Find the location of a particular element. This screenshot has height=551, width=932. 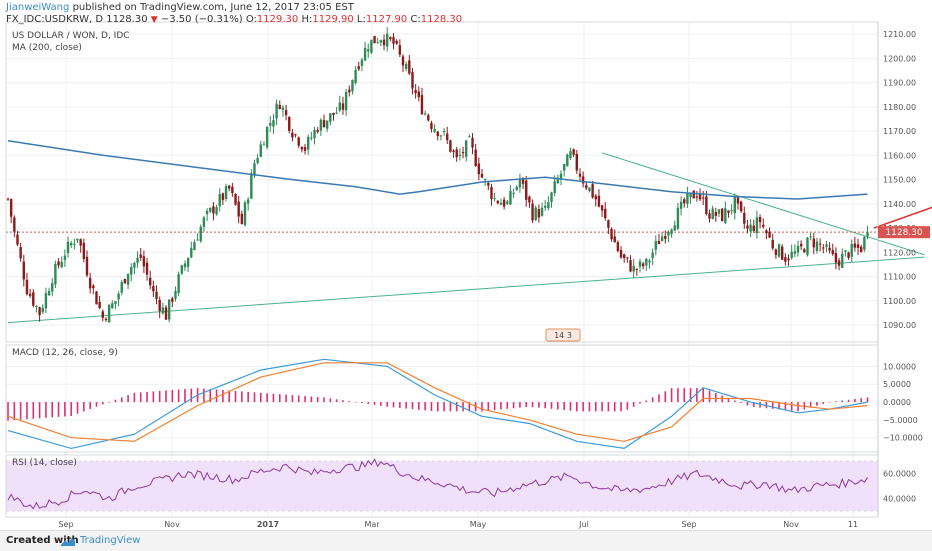

created-with-text: Created with is located at coordinates (42, 540).